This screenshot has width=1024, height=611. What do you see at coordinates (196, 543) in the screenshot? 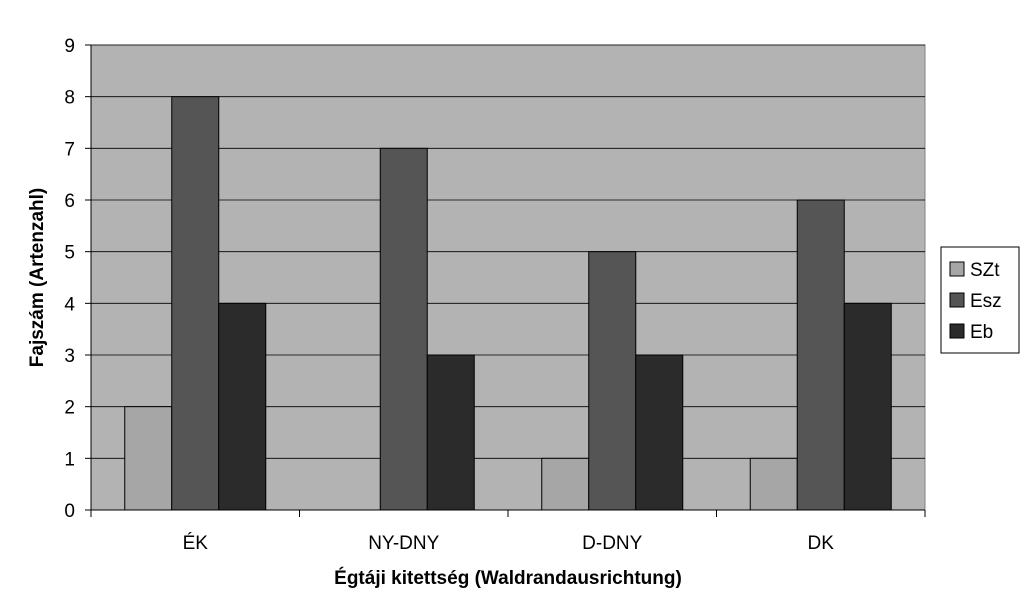
I see `x-tick-label: ÉK` at bounding box center [196, 543].